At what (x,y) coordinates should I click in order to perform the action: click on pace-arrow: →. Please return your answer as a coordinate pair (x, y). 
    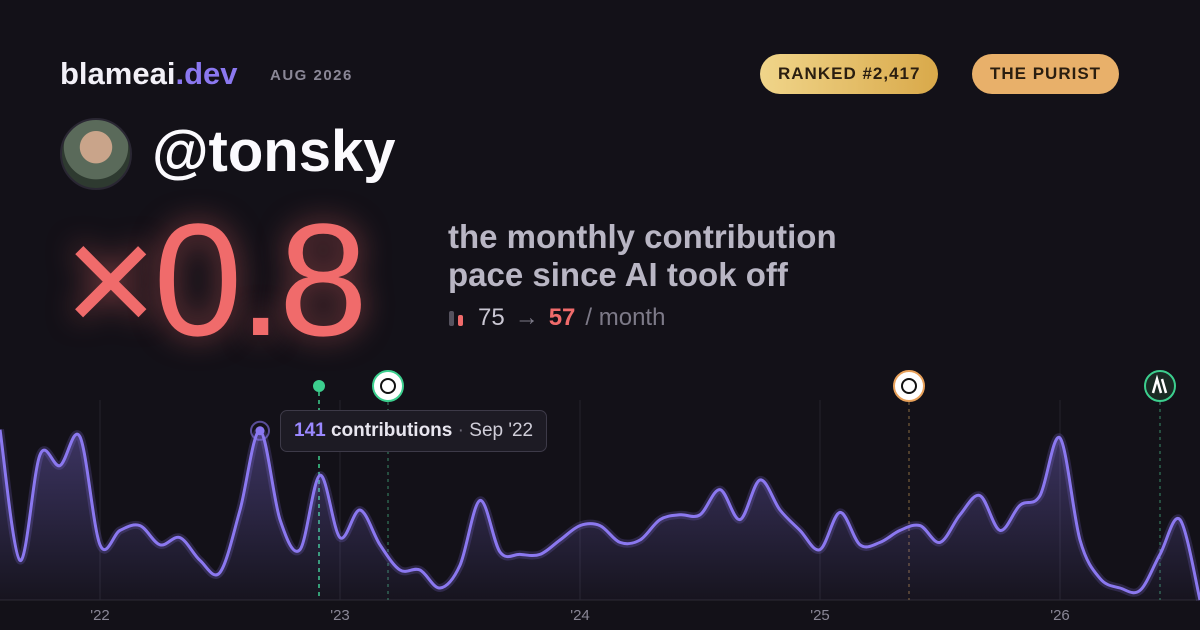
    Looking at the image, I should click on (526, 317).